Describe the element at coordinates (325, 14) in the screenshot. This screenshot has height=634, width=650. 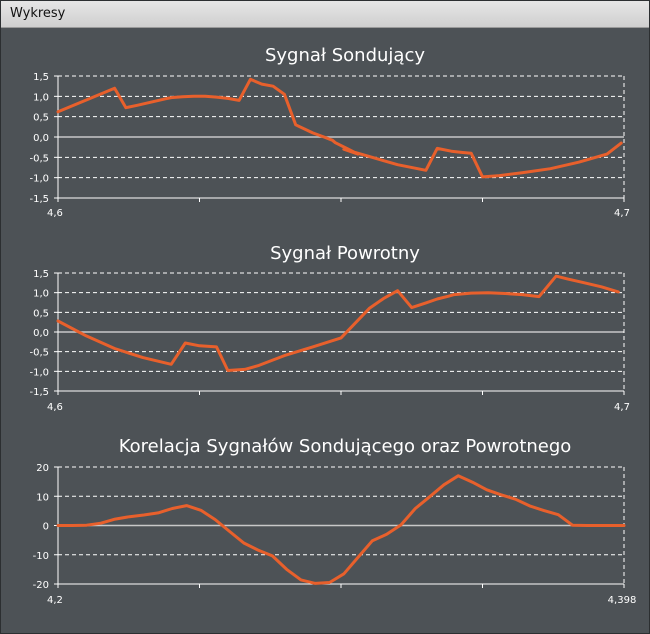
I see `window-titlebar: Wykresy` at that location.